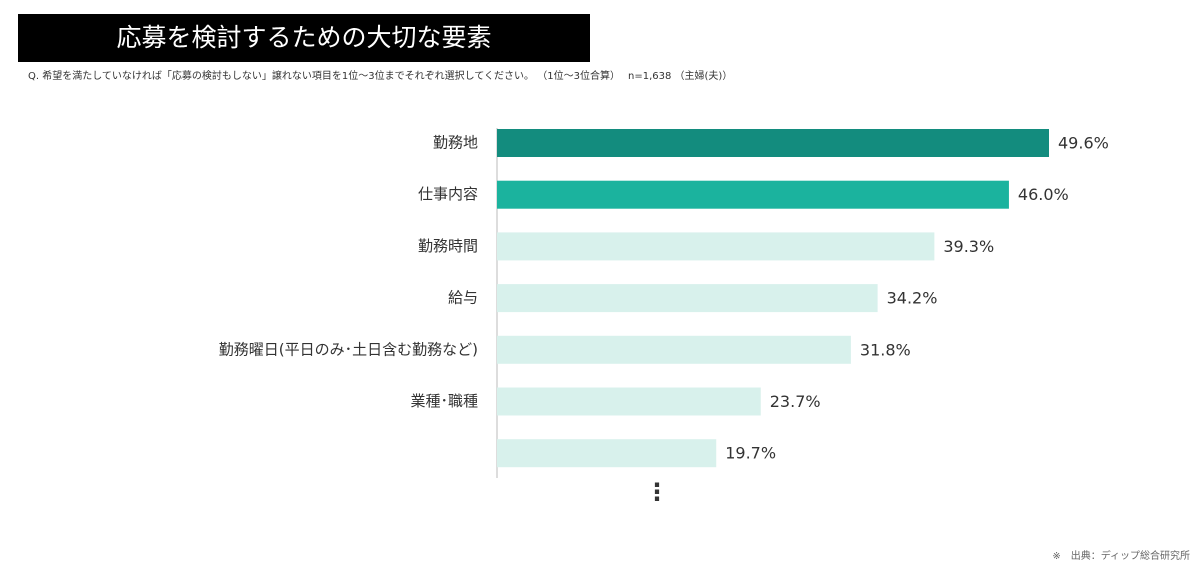  Describe the element at coordinates (750, 453) in the screenshot. I see `value-label: 19.7%` at that location.